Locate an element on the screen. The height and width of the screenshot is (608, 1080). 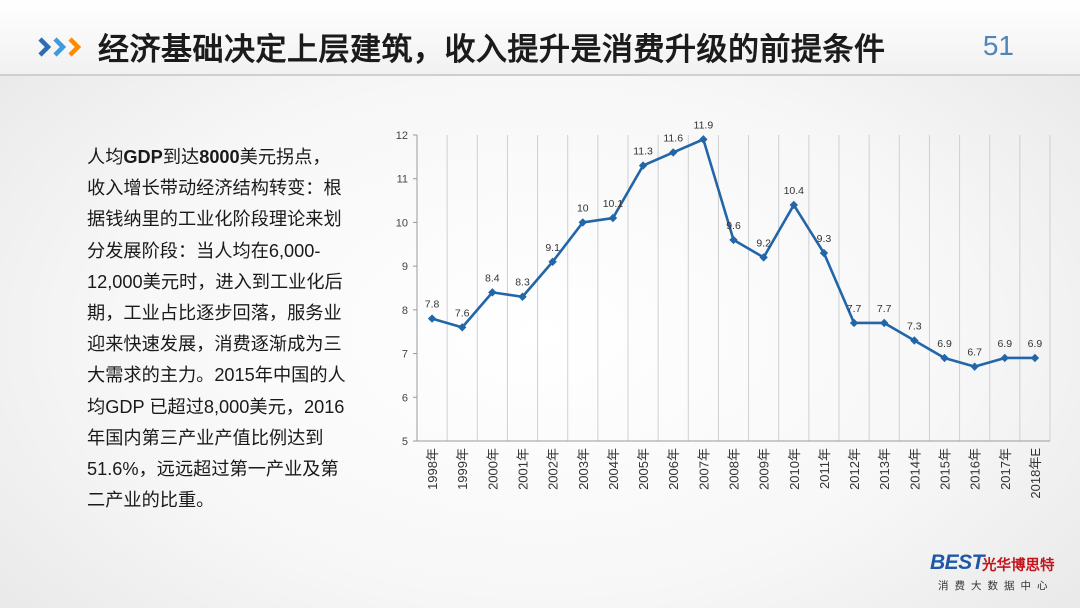
triple-chevron-icon is located at coordinates (60, 47).